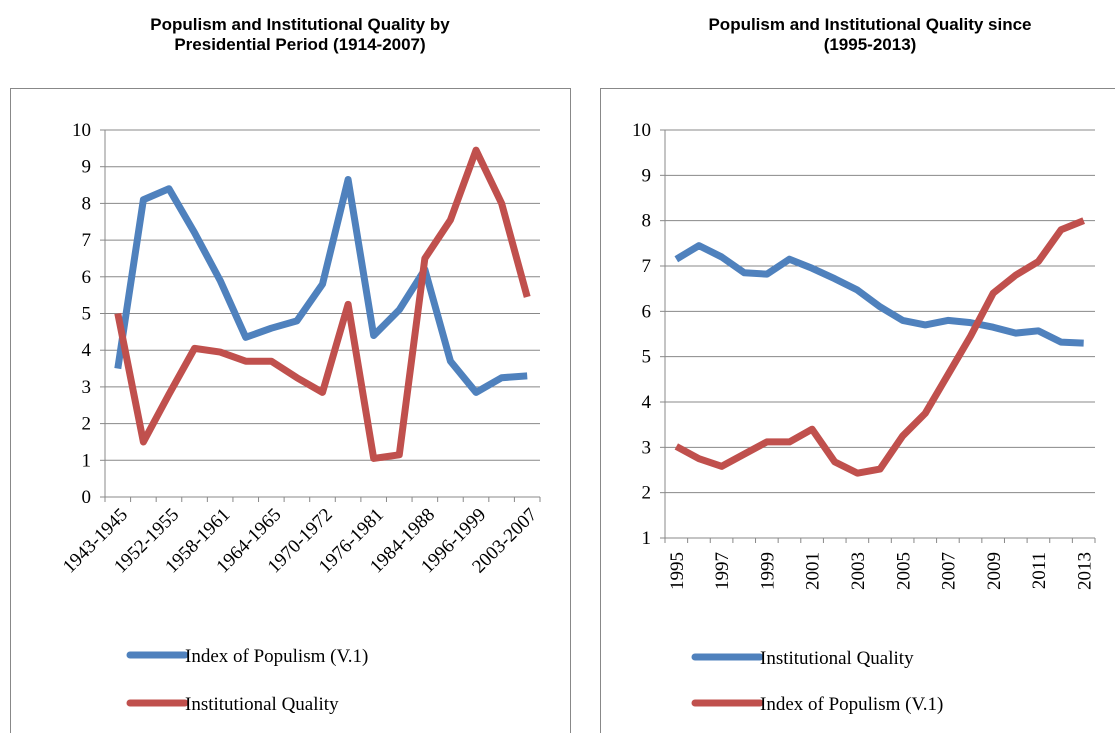 The image size is (1115, 733). Describe the element at coordinates (1039, 570) in the screenshot. I see `x-tick-label: 2011` at that location.